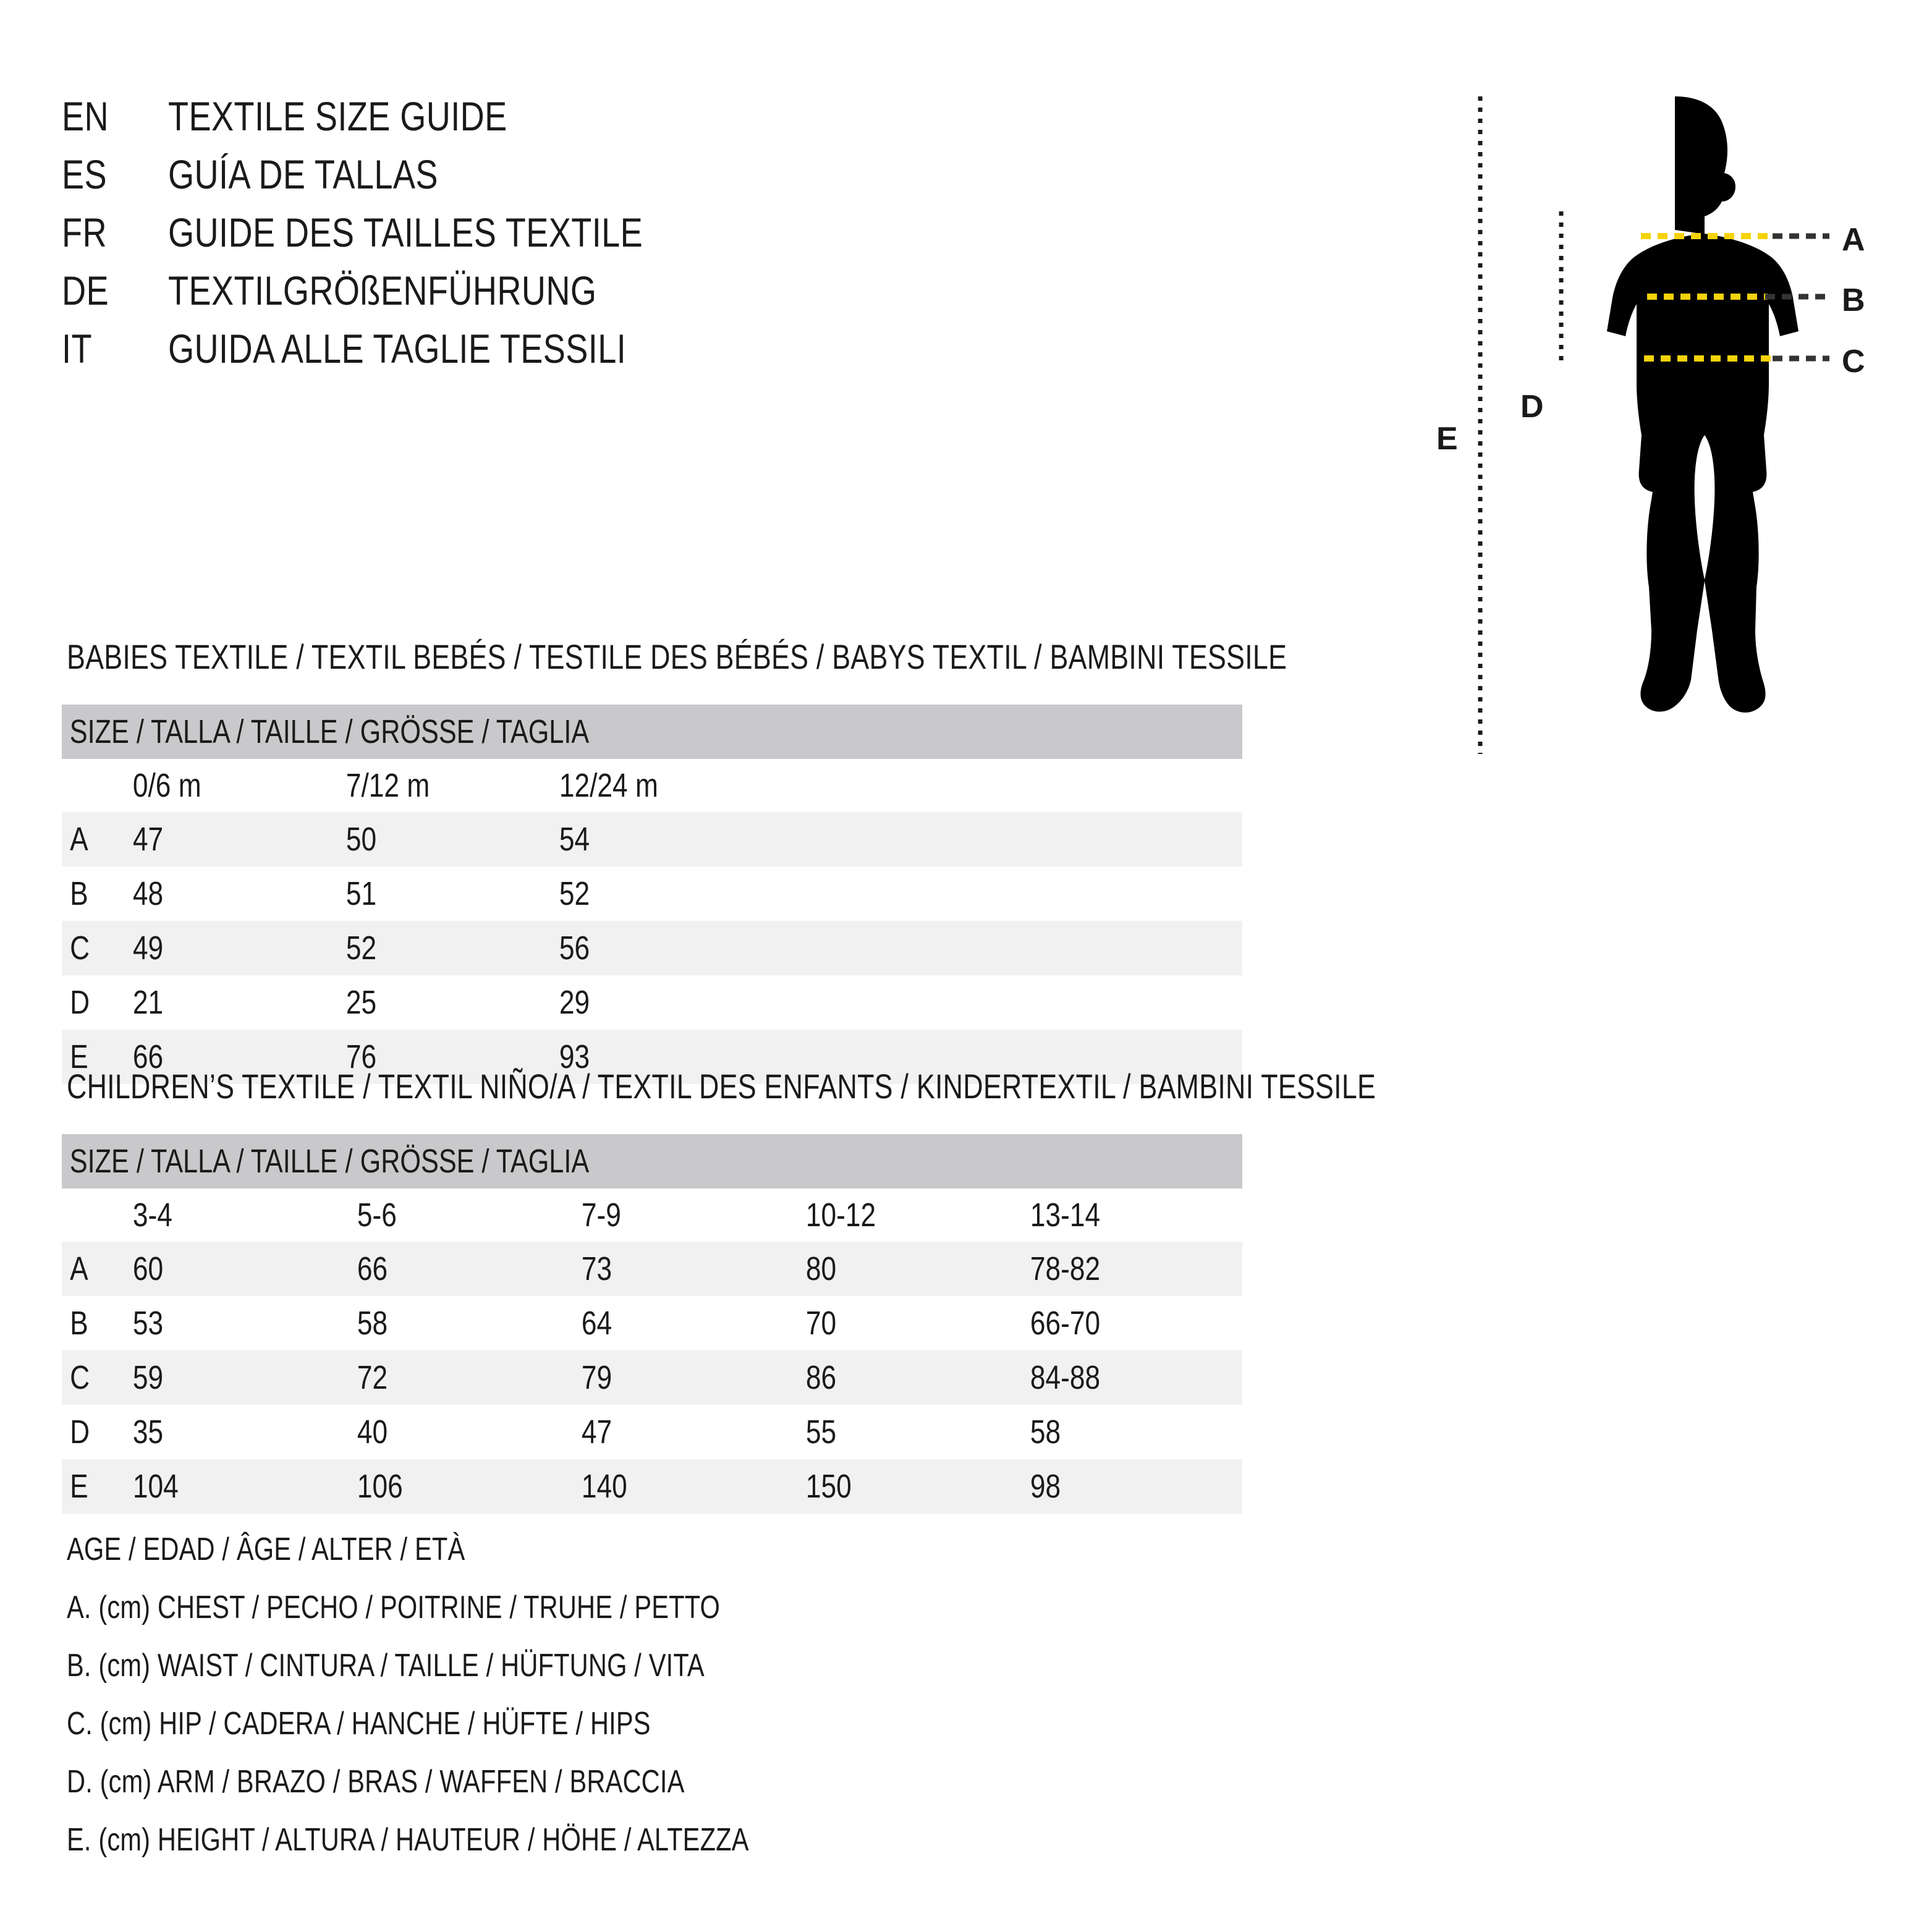 This screenshot has height=1932, width=1932. Describe the element at coordinates (329, 731) in the screenshot. I see `babies-size-band-label: SIZE / TALLA / TAILLE / GRÖSSE / TAGLIA` at that location.